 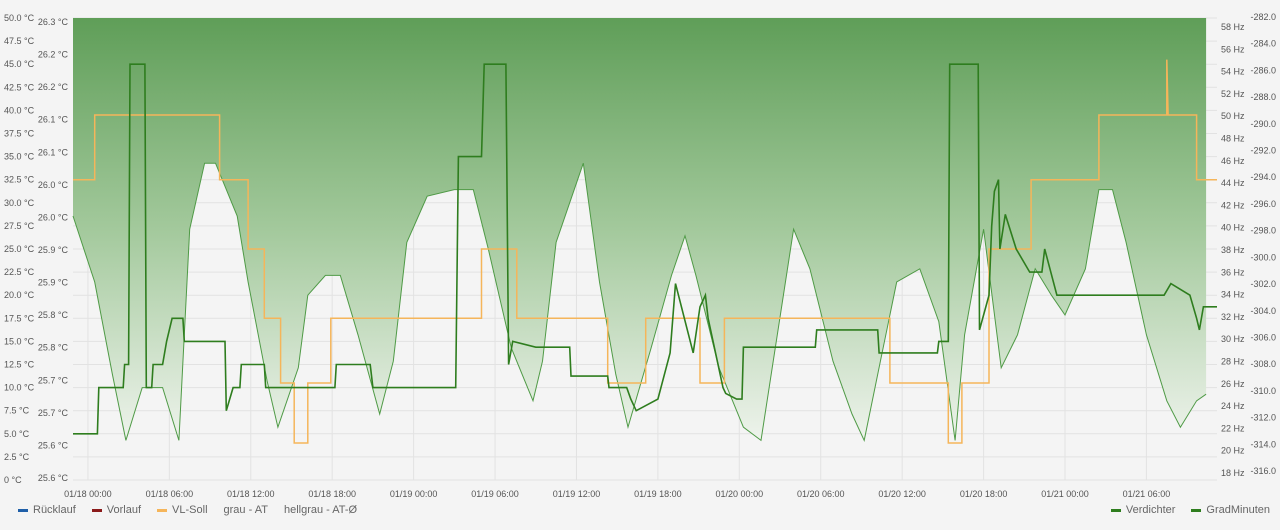 What do you see at coordinates (320, 510) in the screenshot?
I see `legend-item-hellgrau-at: hellgrau - AT-Ø` at bounding box center [320, 510].